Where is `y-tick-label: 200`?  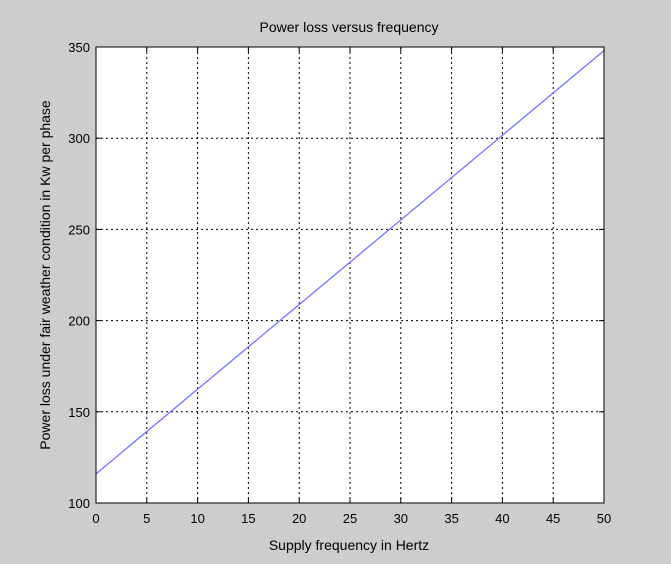
y-tick-label: 200 is located at coordinates (79, 321).